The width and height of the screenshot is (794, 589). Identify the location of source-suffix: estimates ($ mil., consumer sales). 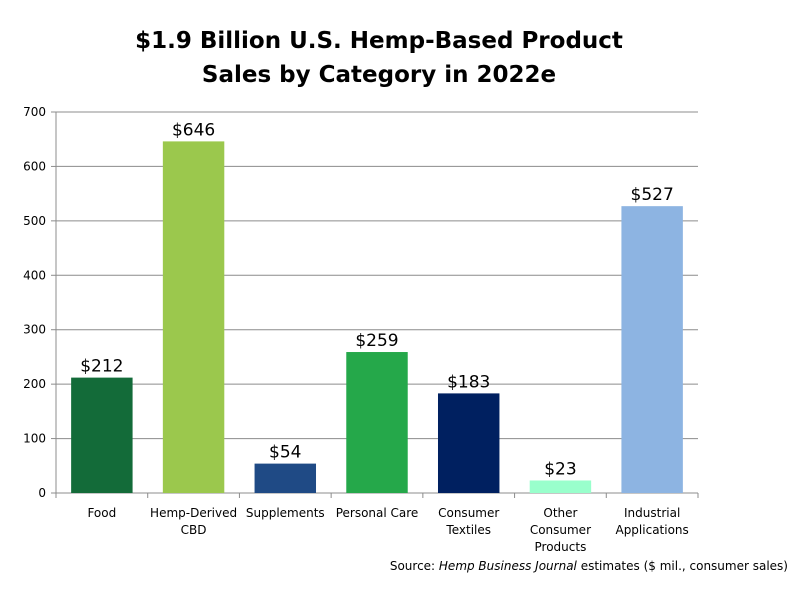
(682, 566).